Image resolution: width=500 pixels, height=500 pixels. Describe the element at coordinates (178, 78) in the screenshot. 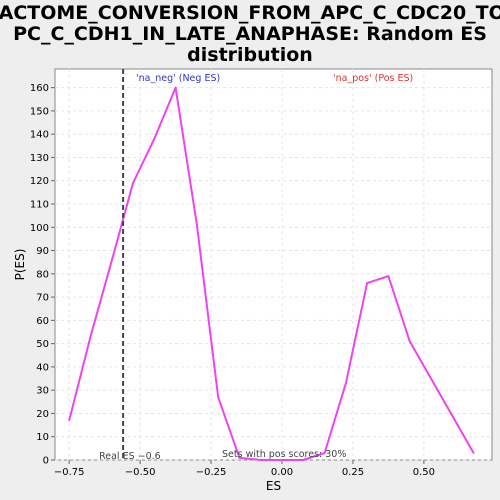

I see `neg-es-annotation: 'na_neg' (Neg ES)` at that location.